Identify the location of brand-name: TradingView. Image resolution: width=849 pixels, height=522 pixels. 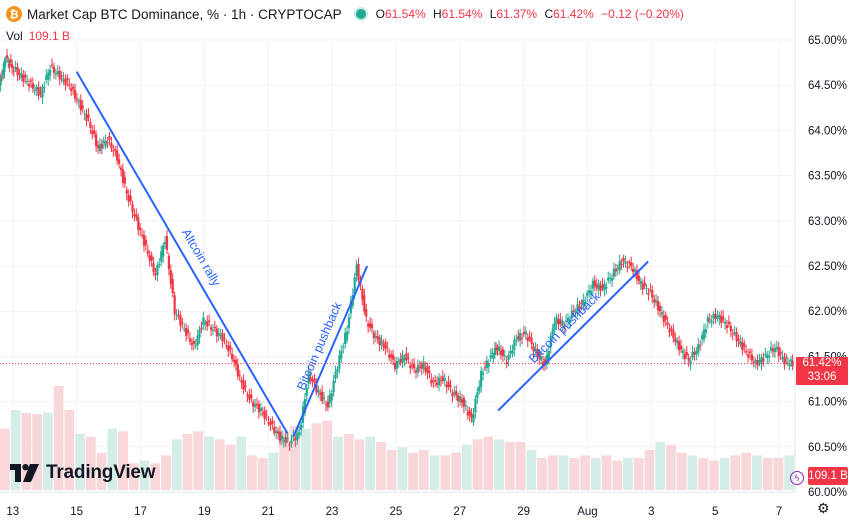
(101, 472).